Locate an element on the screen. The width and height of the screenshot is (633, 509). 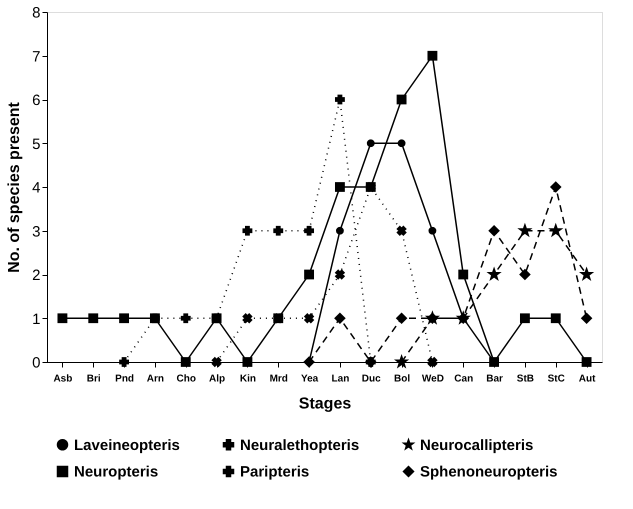
legend-label: Paripteris is located at coordinates (275, 472).